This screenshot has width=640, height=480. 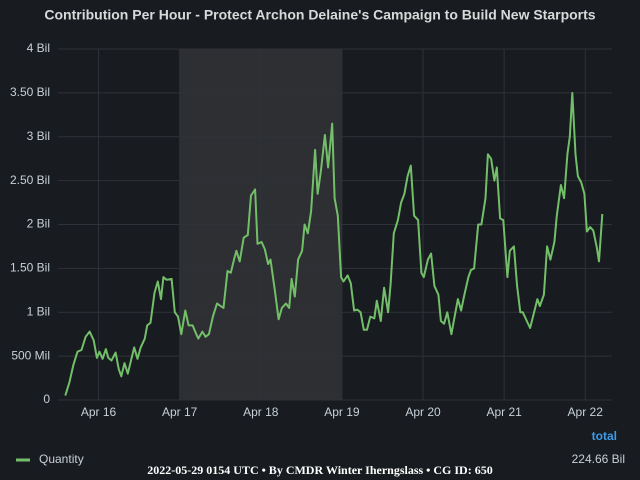 I want to click on y-tick-label: 0, so click(x=46, y=399).